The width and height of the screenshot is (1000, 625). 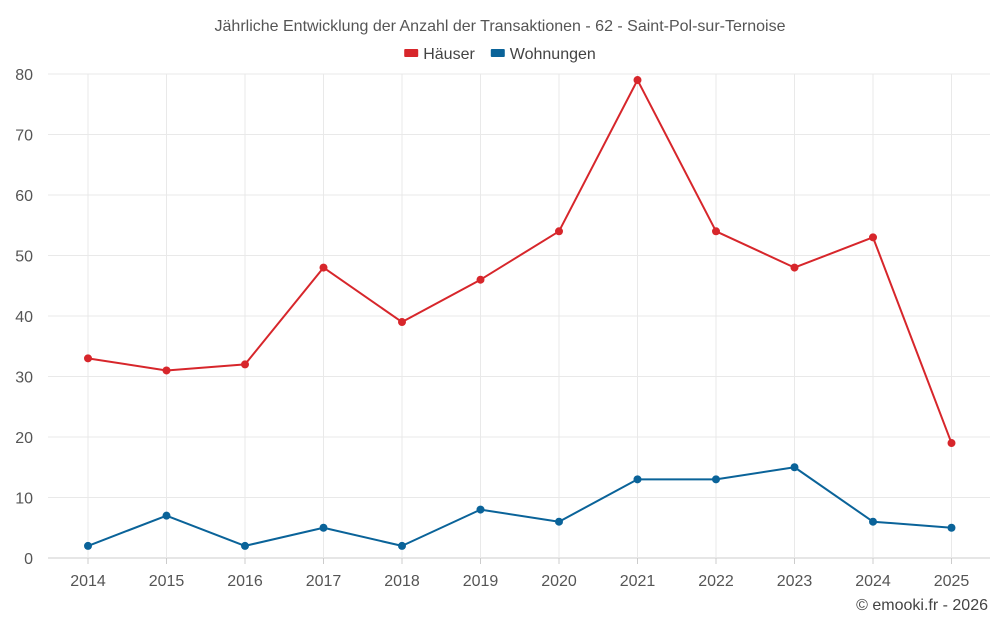 What do you see at coordinates (402, 322) in the screenshot?
I see `series-1-point-2018` at bounding box center [402, 322].